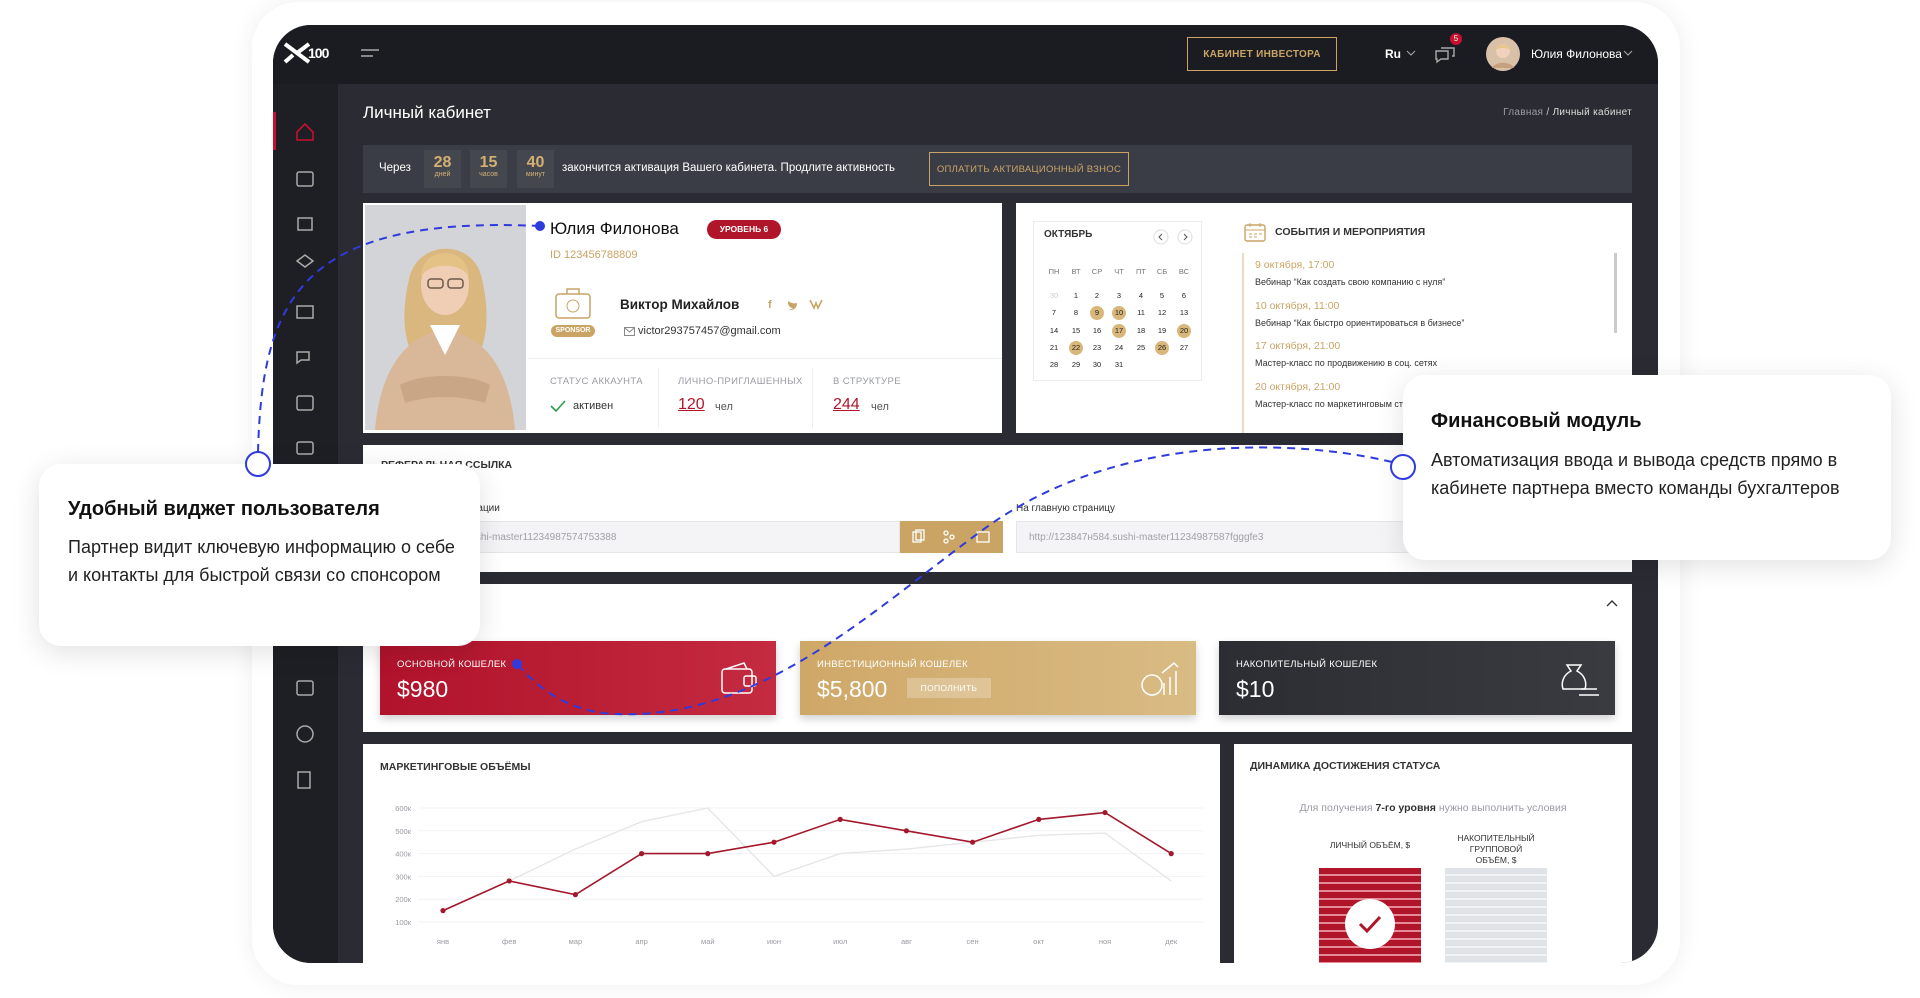  What do you see at coordinates (573, 331) in the screenshot?
I see `sponsor-badge: SPONSOR` at bounding box center [573, 331].